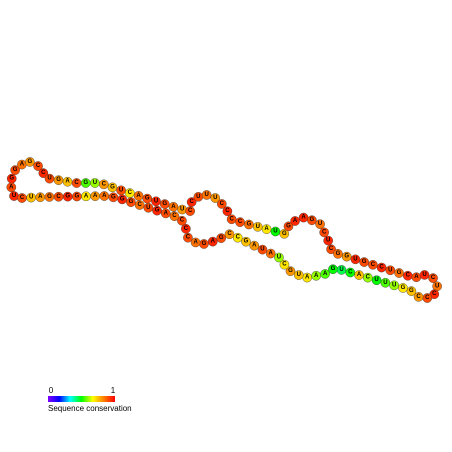  I want to click on legend-label: Sequence conservation, so click(90, 408).